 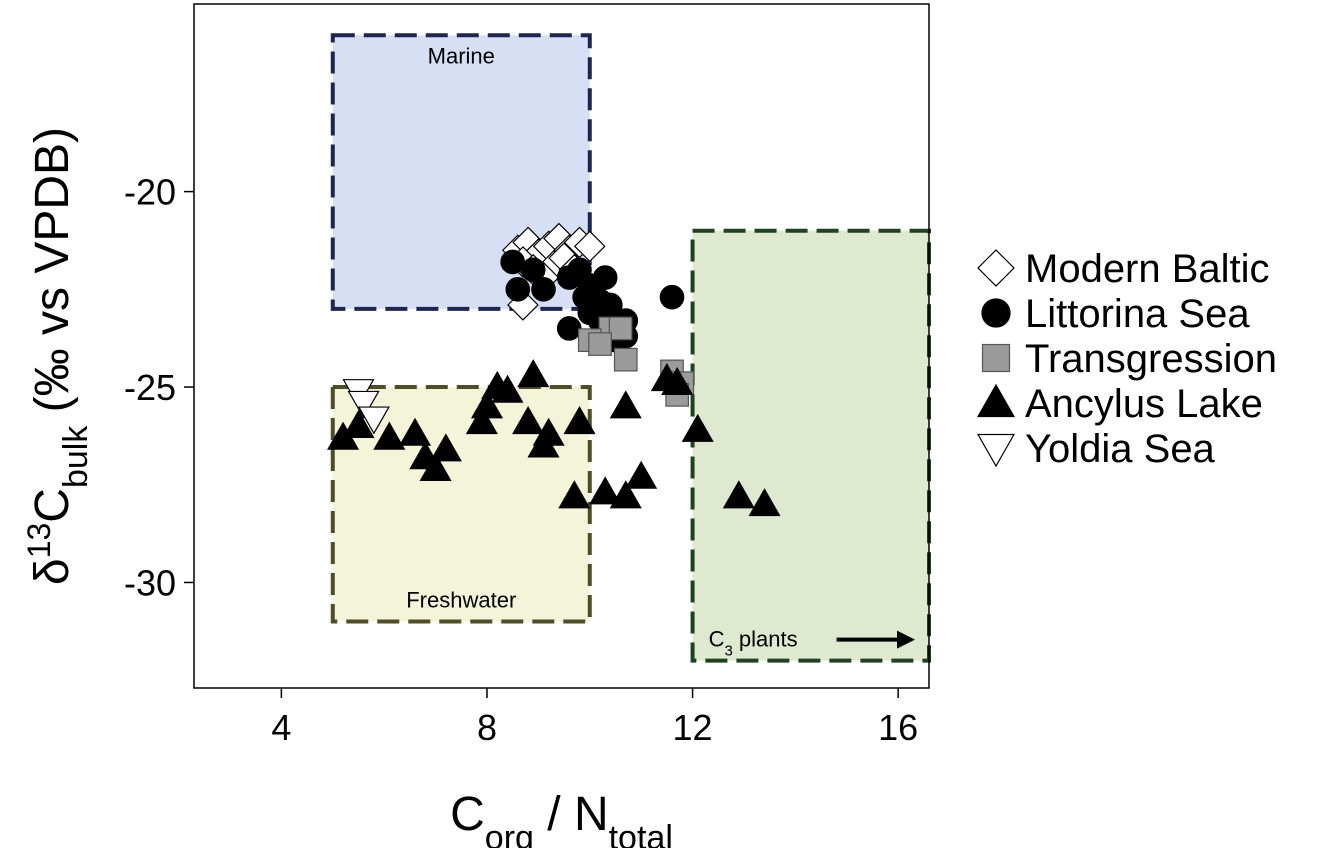 I want to click on x-tick-label: 4, so click(x=281, y=727).